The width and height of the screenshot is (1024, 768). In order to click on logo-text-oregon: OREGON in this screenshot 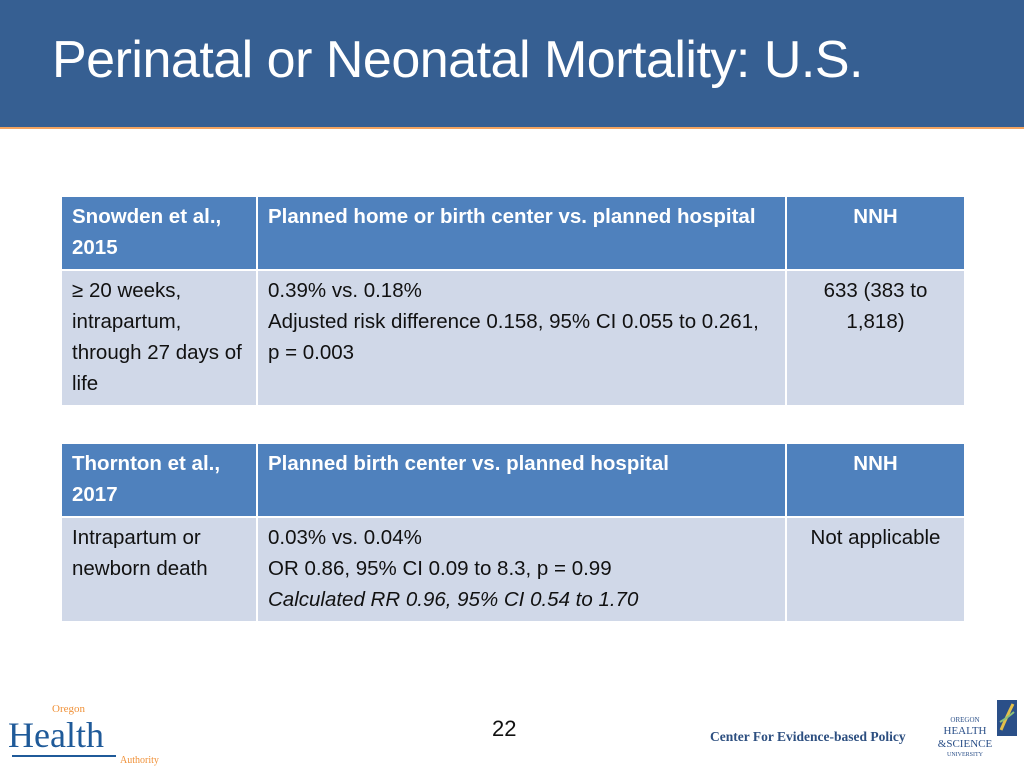, I will do `click(965, 720)`.